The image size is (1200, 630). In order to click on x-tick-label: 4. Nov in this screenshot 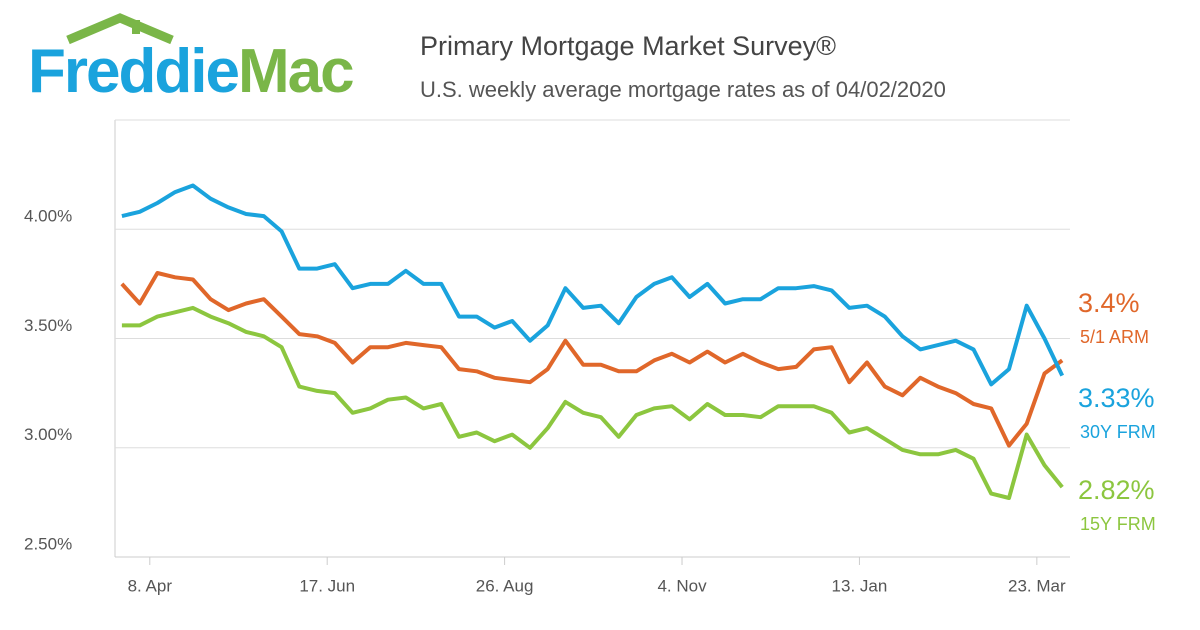, I will do `click(682, 585)`.